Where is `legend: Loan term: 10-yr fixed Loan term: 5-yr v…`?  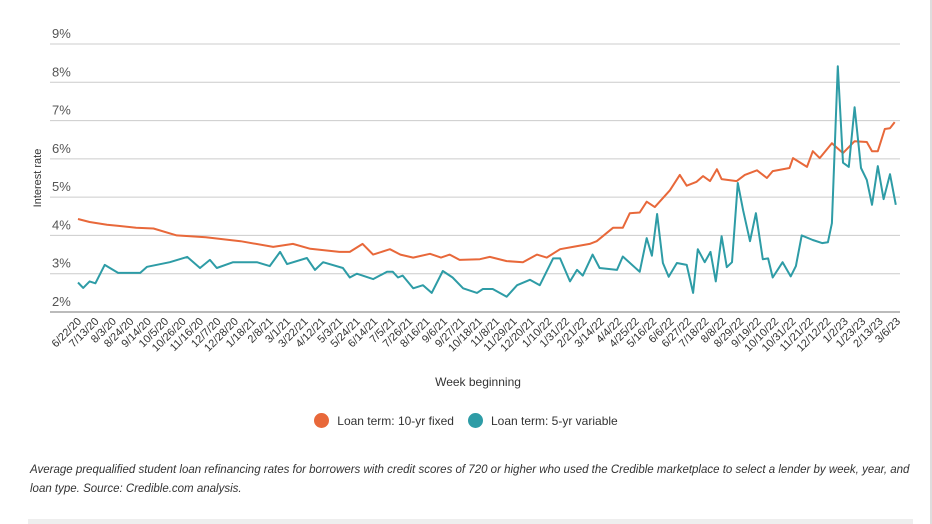
legend: Loan term: 10-yr fixed Loan term: 5-yr v… is located at coordinates (466, 420).